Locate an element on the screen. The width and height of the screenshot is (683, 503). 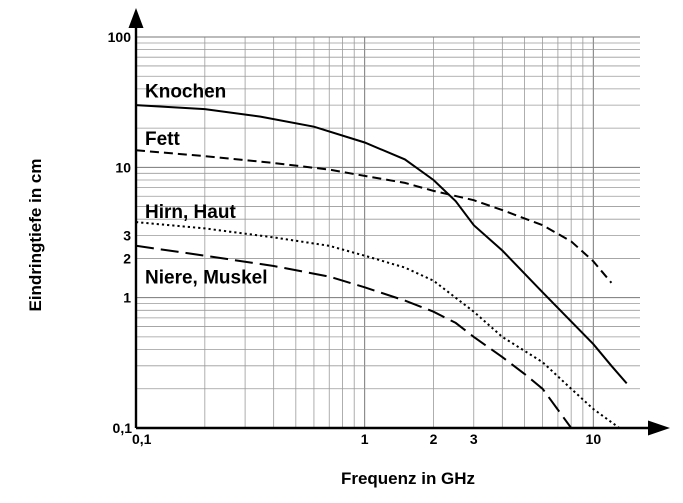
x-tick-label: 1 is located at coordinates (365, 439).